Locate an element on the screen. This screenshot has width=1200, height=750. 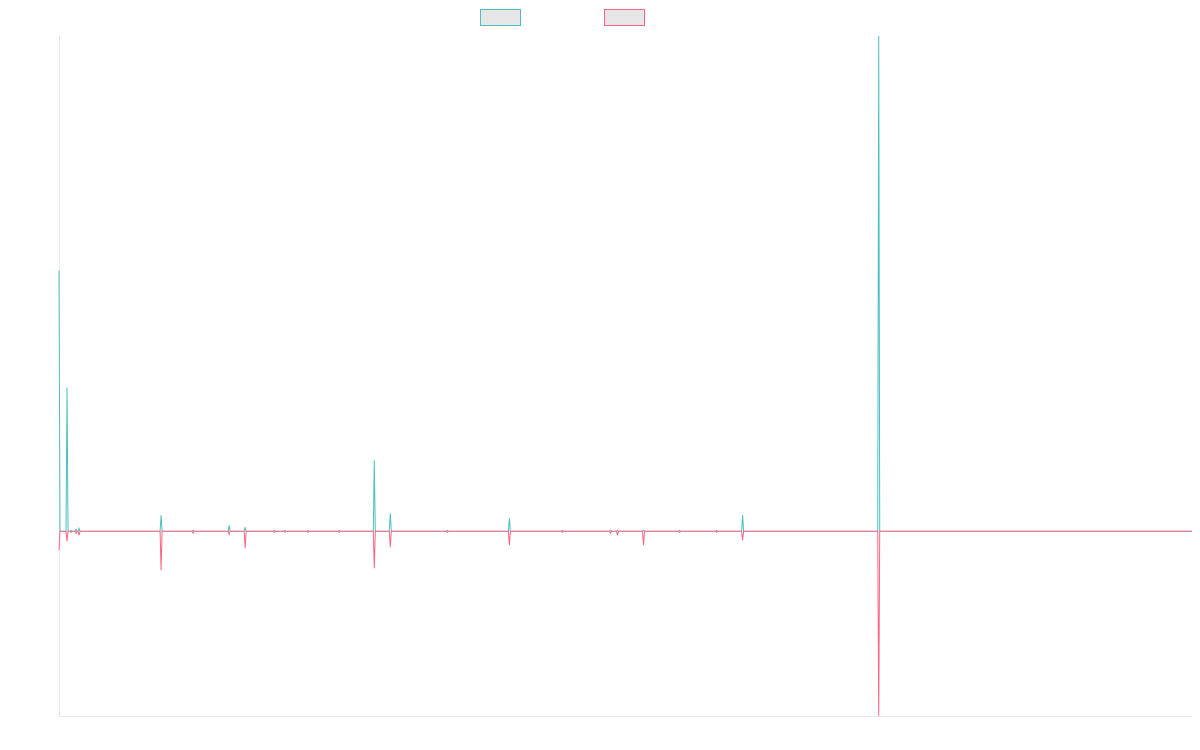
legend is located at coordinates (562, 17).